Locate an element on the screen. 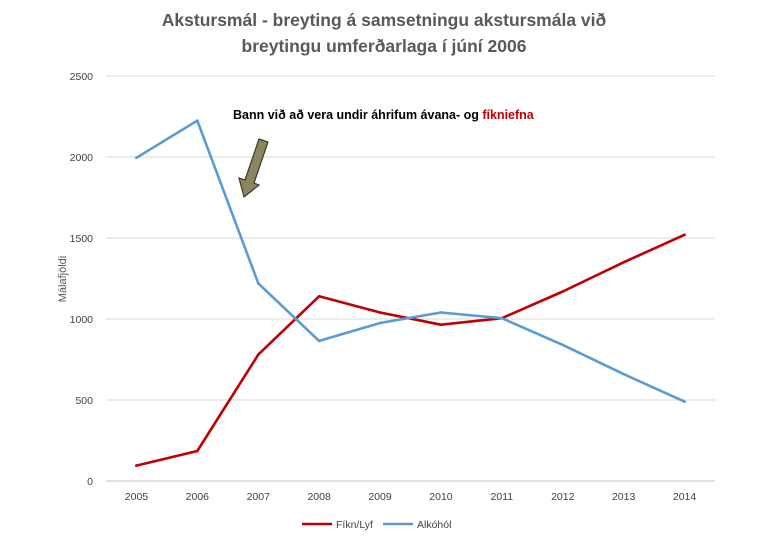 The image size is (768, 540). x-tick-label: 2013 is located at coordinates (624, 497).